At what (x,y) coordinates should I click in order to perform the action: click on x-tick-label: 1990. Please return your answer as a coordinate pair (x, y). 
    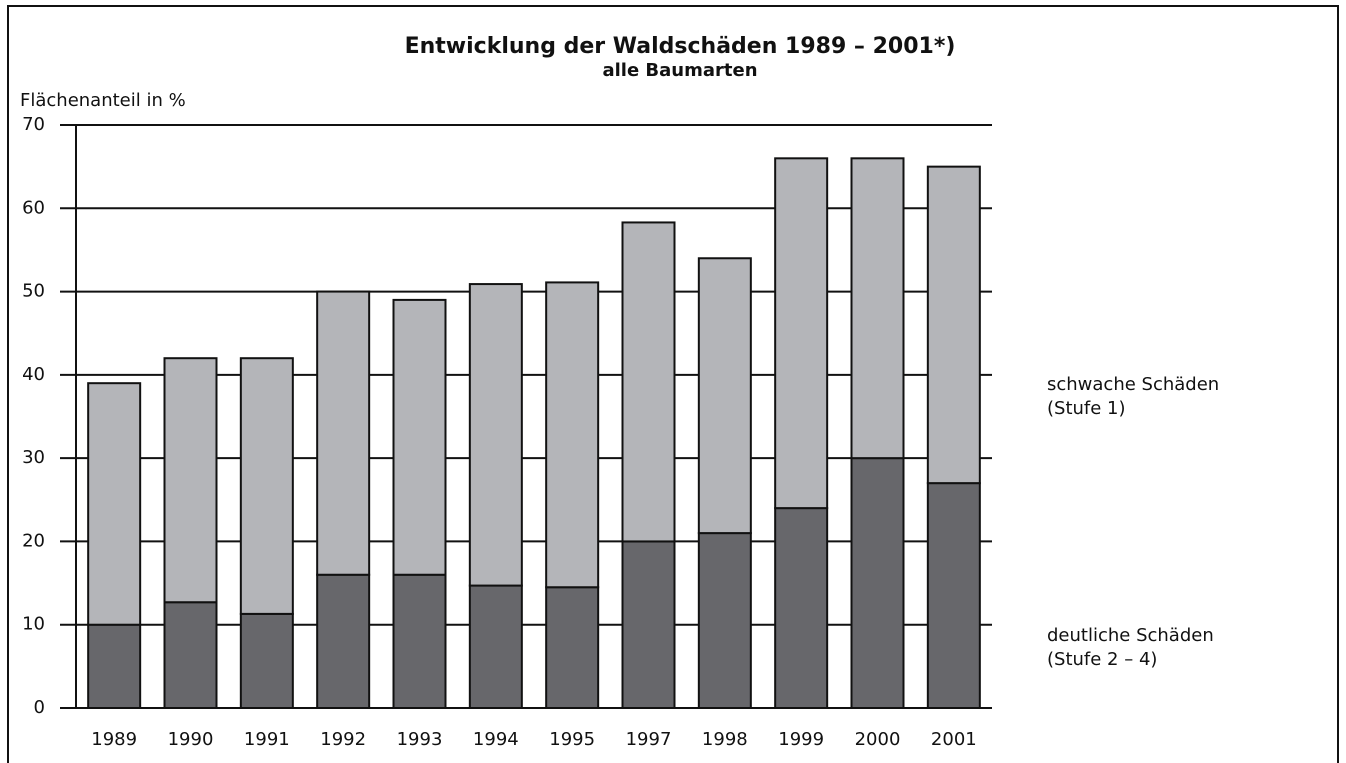
    Looking at the image, I should click on (191, 739).